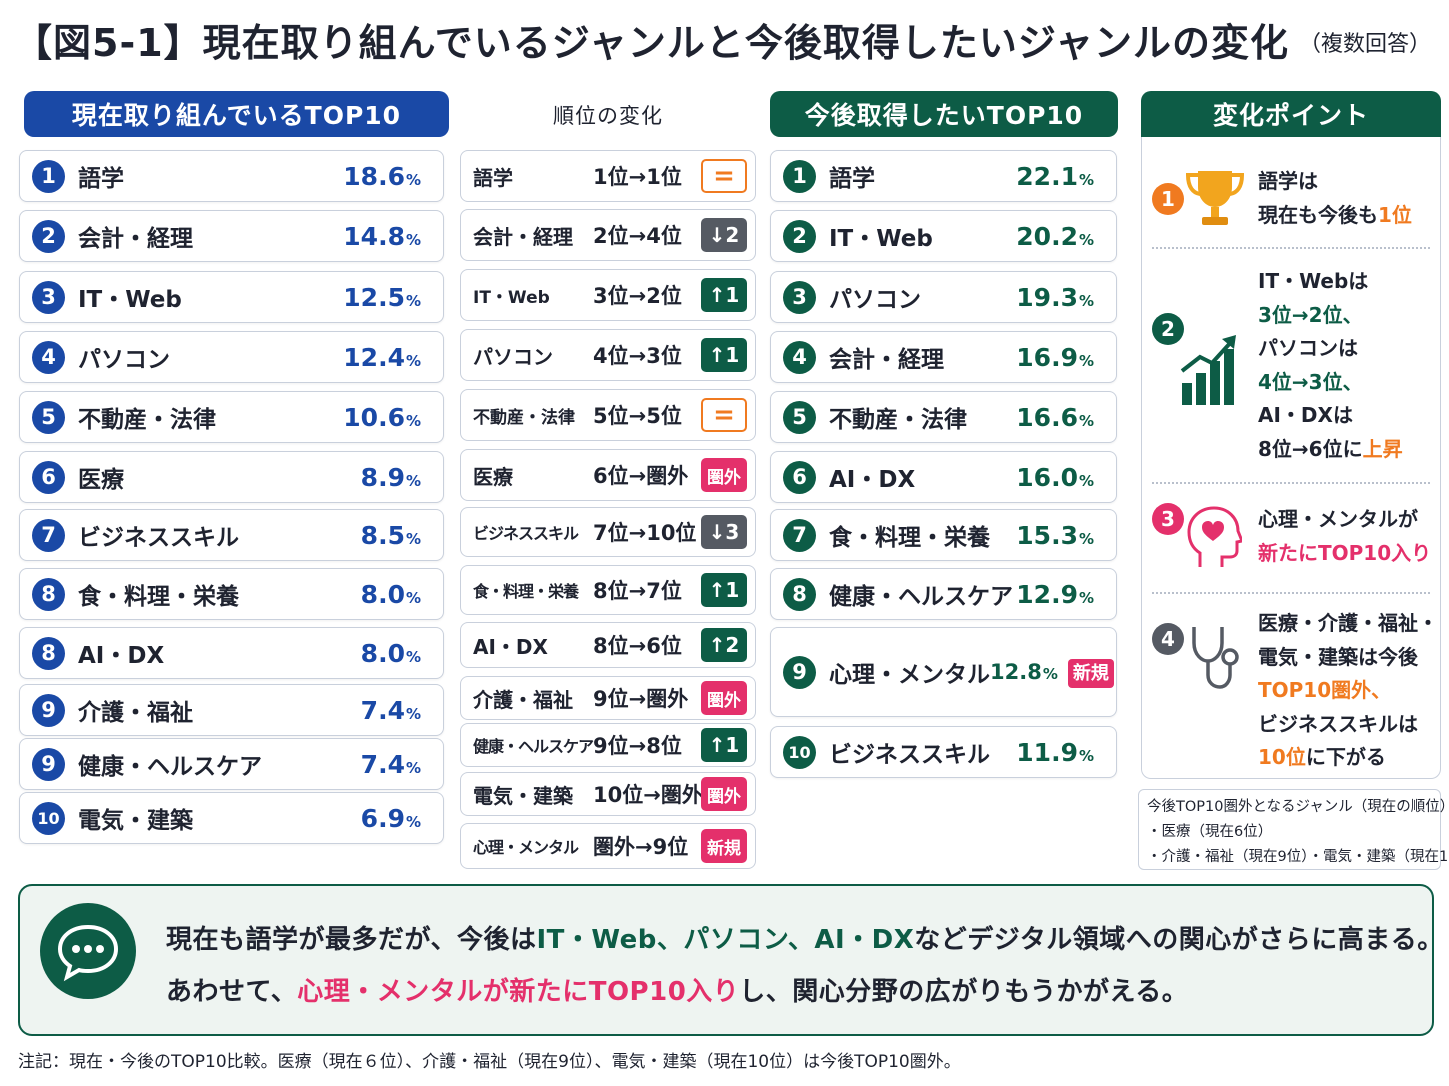  I want to click on table-row: 4 会計・経理 16.9%, so click(943, 357).